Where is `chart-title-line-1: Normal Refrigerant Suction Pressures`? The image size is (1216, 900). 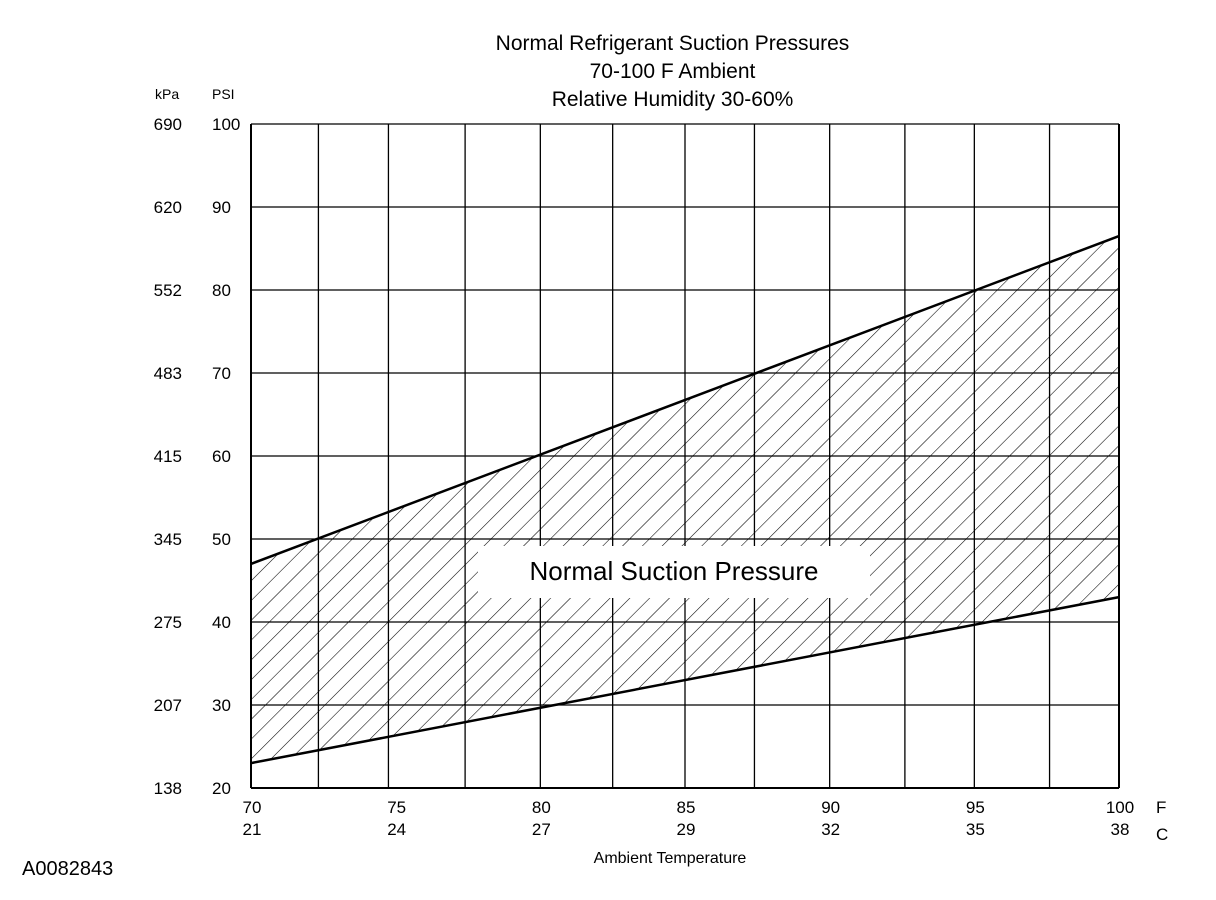 chart-title-line-1: Normal Refrigerant Suction Pressures is located at coordinates (672, 43).